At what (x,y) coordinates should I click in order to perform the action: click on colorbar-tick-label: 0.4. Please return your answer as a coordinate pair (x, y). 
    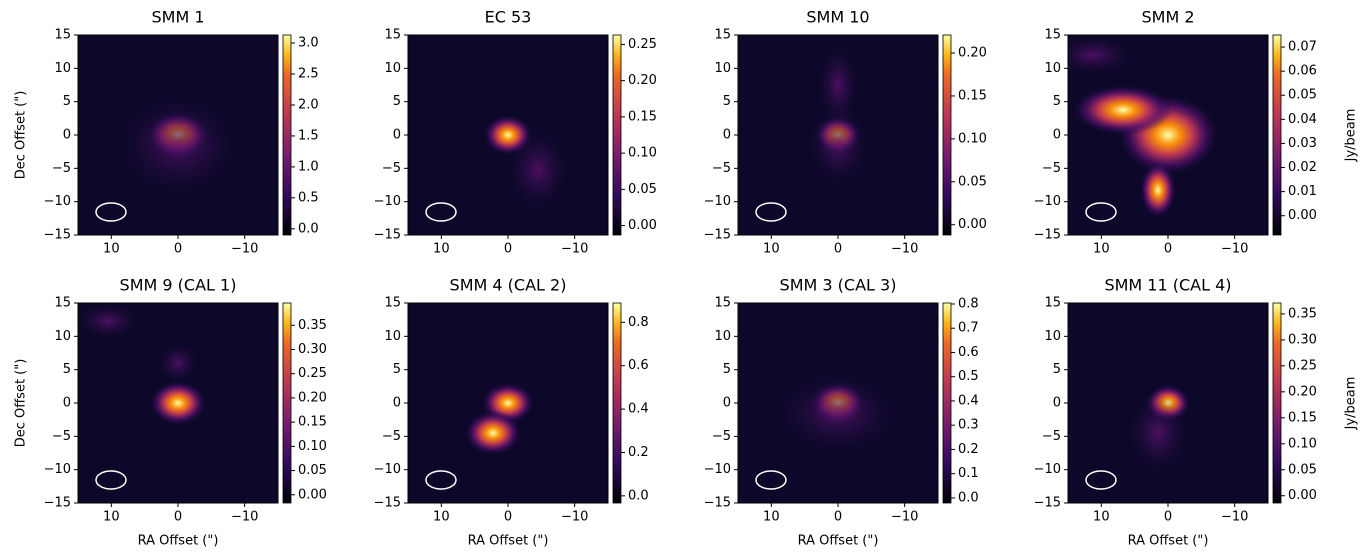
    Looking at the image, I should click on (968, 400).